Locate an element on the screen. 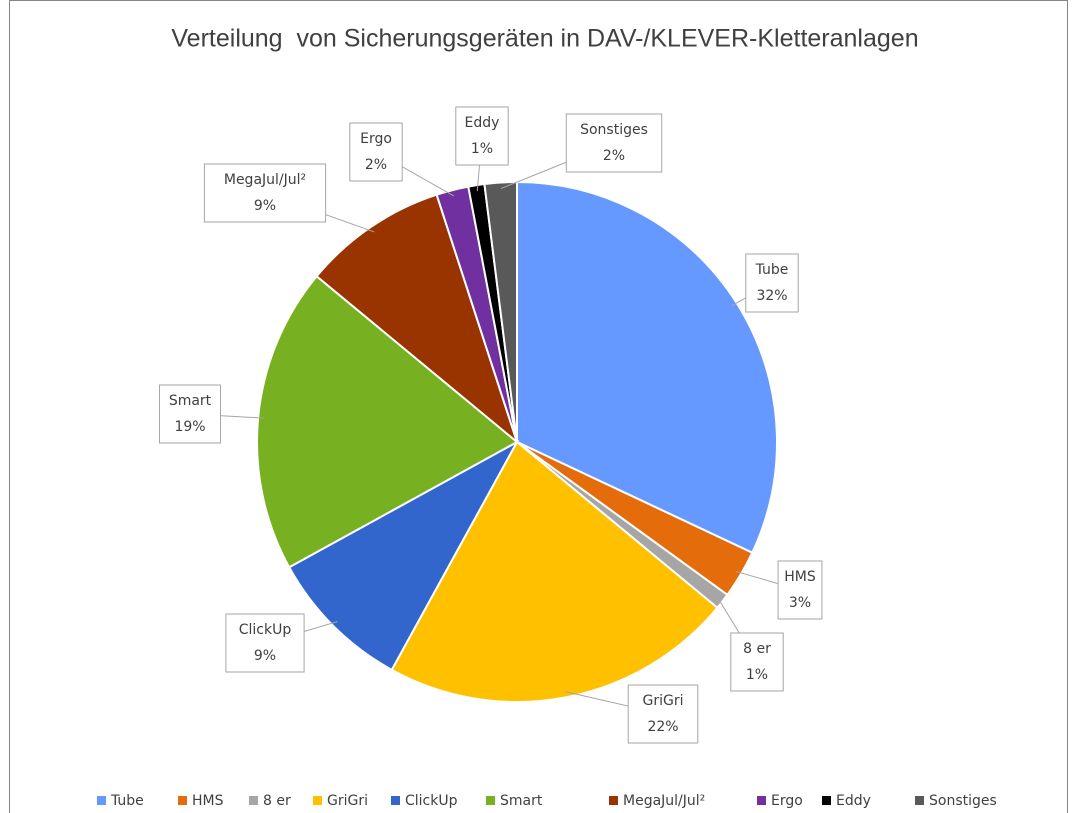 The width and height of the screenshot is (1078, 813). data-label-value: 22% is located at coordinates (662, 727).